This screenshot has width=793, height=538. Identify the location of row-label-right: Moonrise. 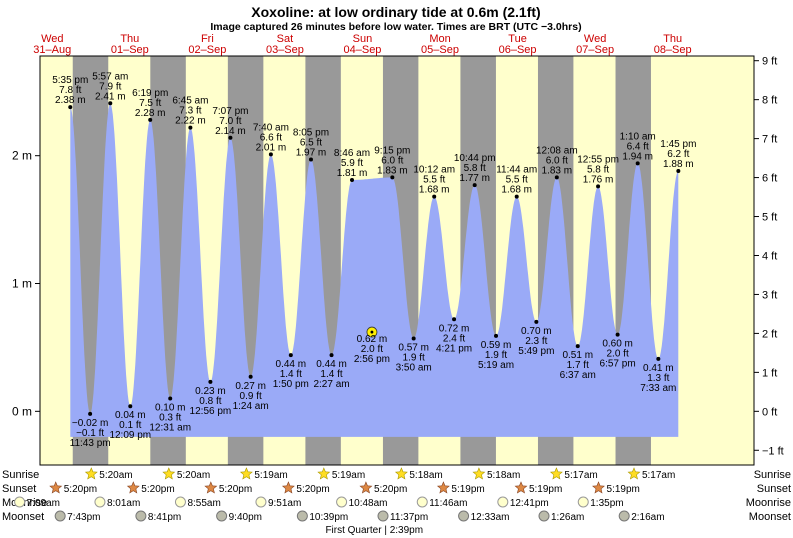
(768, 503).